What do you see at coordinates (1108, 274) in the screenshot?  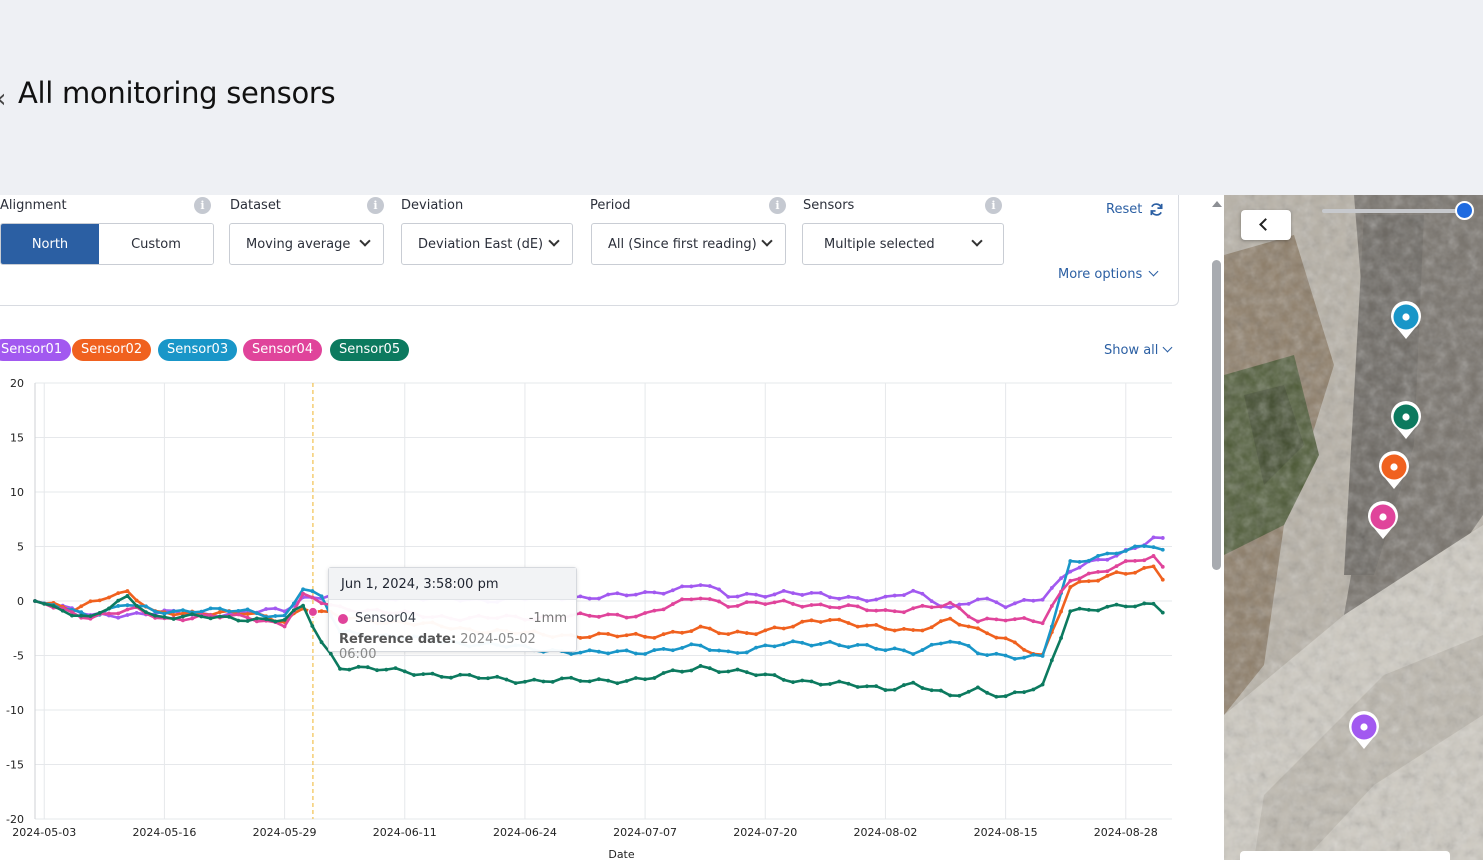 I see `more-options-button: More options` at bounding box center [1108, 274].